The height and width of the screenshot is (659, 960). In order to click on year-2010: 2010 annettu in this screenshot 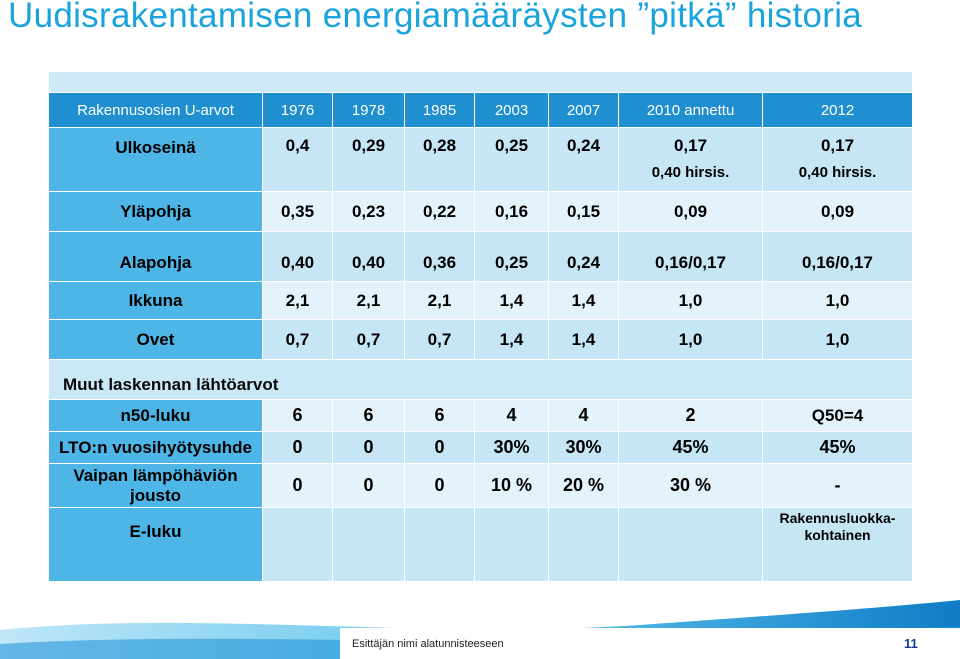, I will do `click(690, 110)`.